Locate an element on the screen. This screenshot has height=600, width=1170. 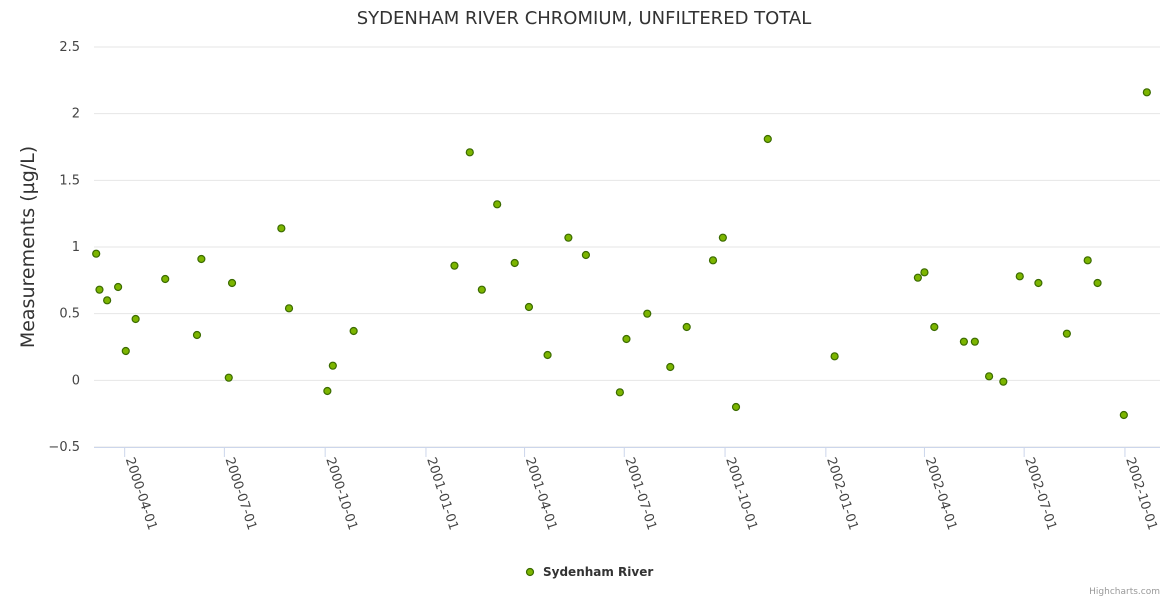
y-axis-label: Measurements (µg/L) is located at coordinates (28, 247).